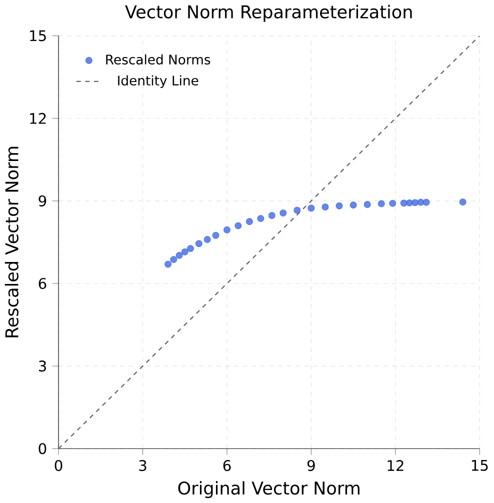 The width and height of the screenshot is (494, 503). What do you see at coordinates (158, 59) in the screenshot?
I see `legend-label: Rescaled Norms` at bounding box center [158, 59].